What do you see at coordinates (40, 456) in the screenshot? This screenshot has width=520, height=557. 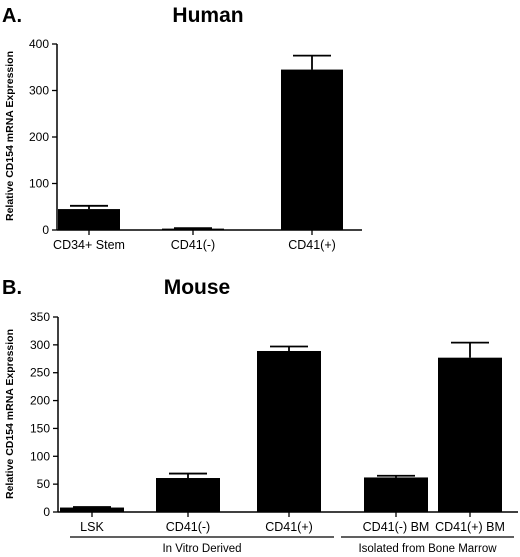 I see `panel-b-y-tick-label: 100` at bounding box center [40, 456].